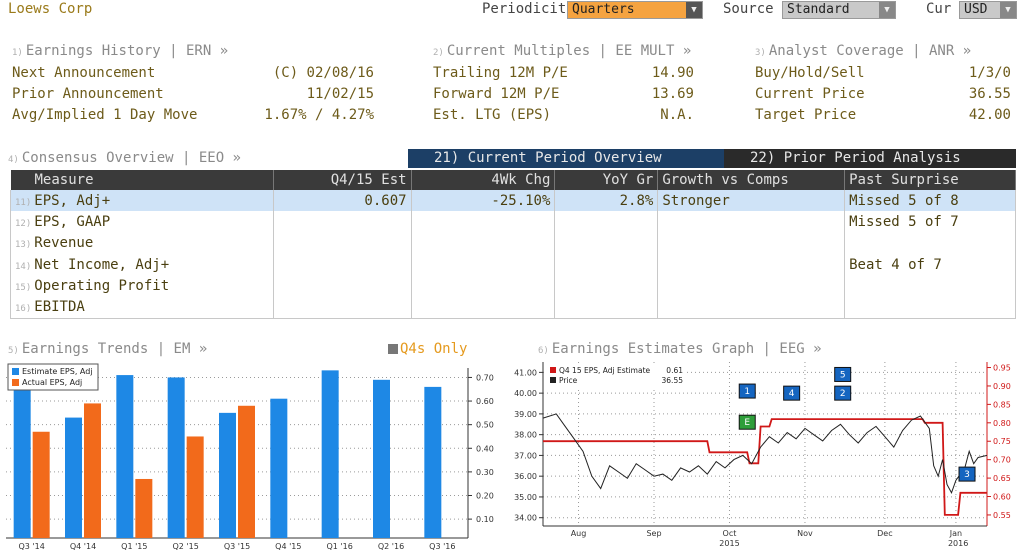 The height and width of the screenshot is (552, 1024). Describe the element at coordinates (566, 167) in the screenshot. I see `tab-current-period: 21) Current Period Overview (Q4/15)` at that location.